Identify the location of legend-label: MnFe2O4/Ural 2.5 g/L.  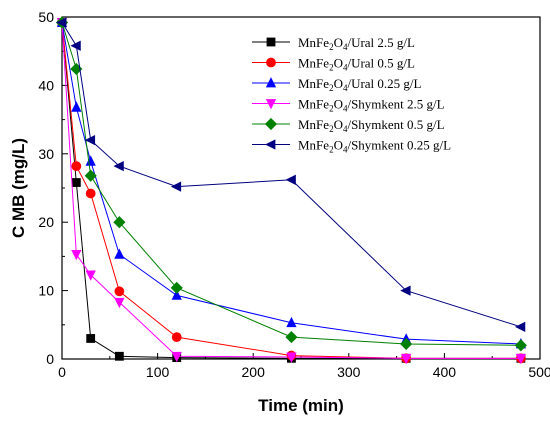
(356, 43).